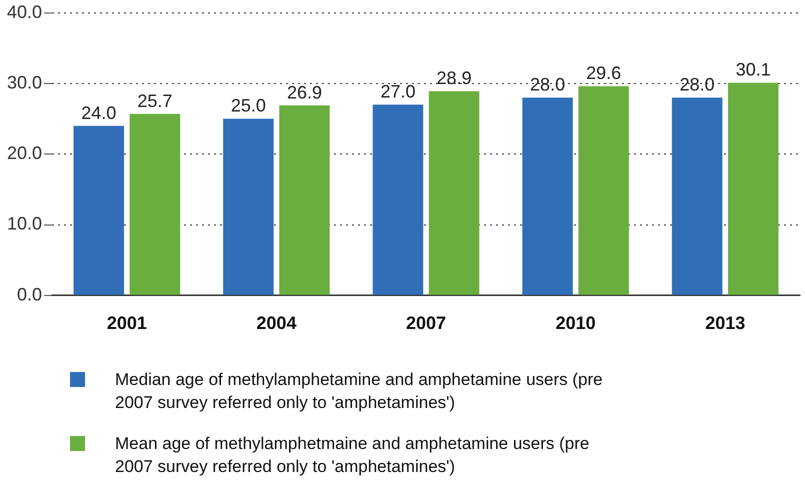 The image size is (805, 494). What do you see at coordinates (398, 92) in the screenshot?
I see `data-label: 27.0` at bounding box center [398, 92].